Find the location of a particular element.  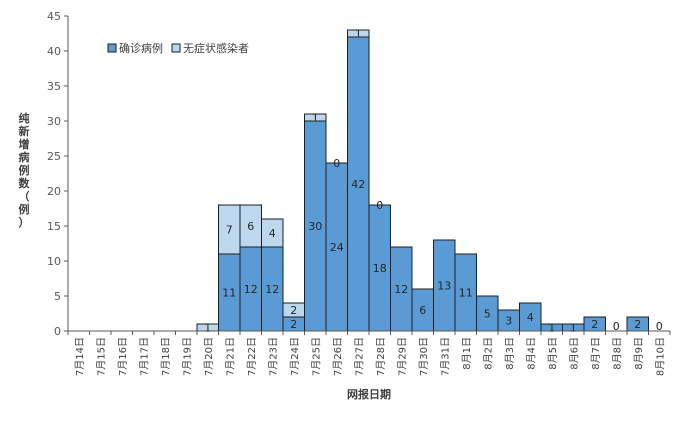

legend-label-asymptomatic: 无症状感染者 is located at coordinates (216, 48).